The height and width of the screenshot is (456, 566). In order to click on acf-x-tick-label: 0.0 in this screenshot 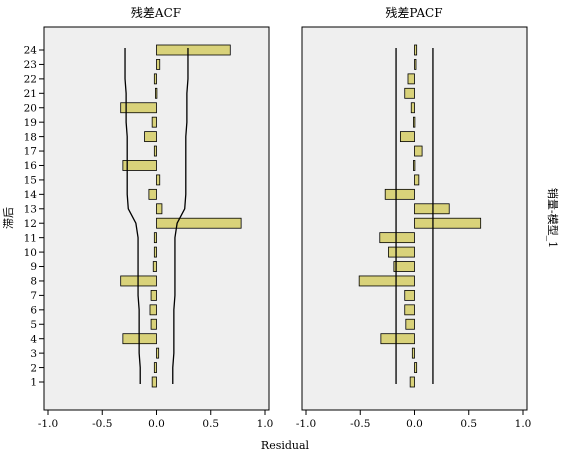, I will do `click(156, 424)`.